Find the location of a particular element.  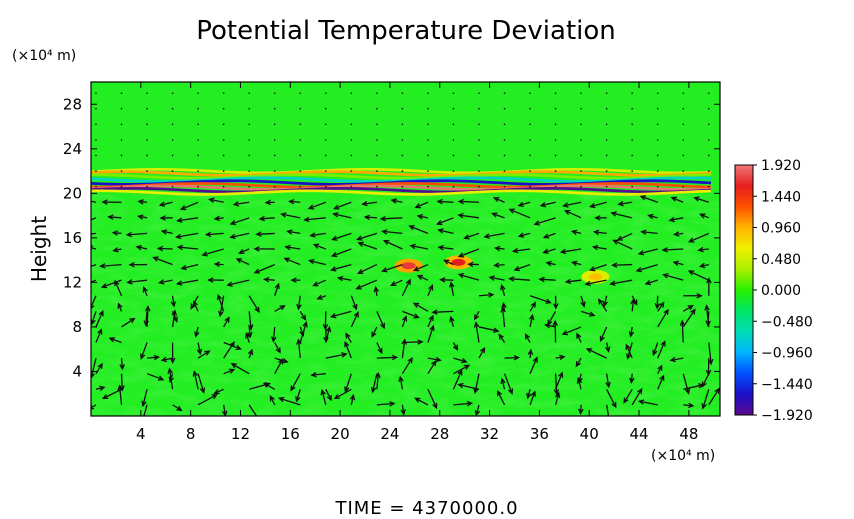

x-tick-label: 48 is located at coordinates (688, 434).